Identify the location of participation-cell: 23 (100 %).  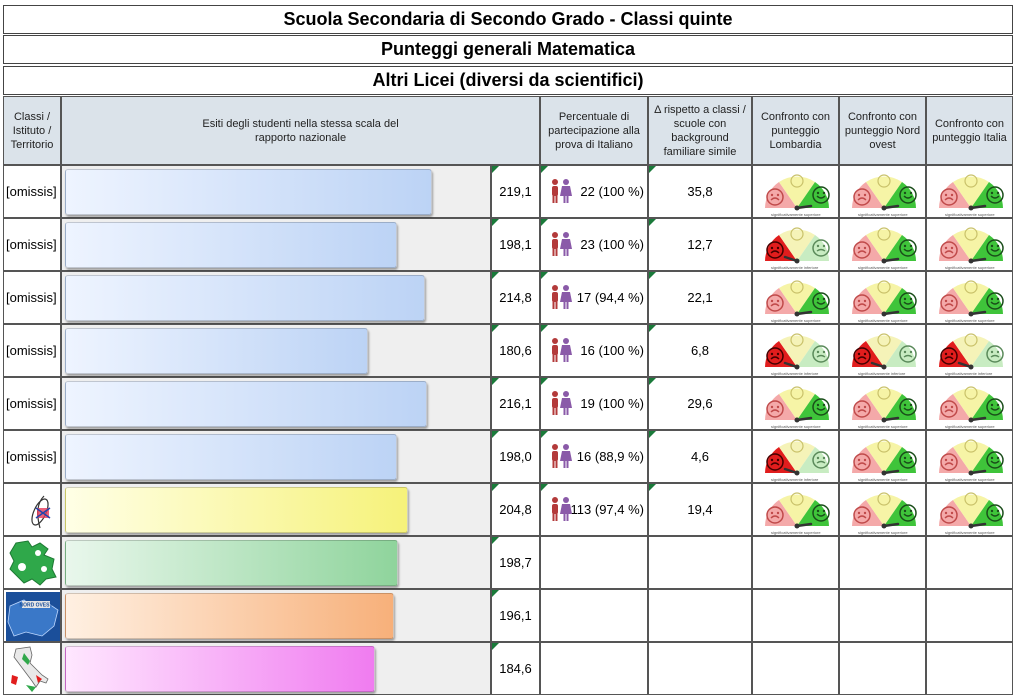
(594, 244).